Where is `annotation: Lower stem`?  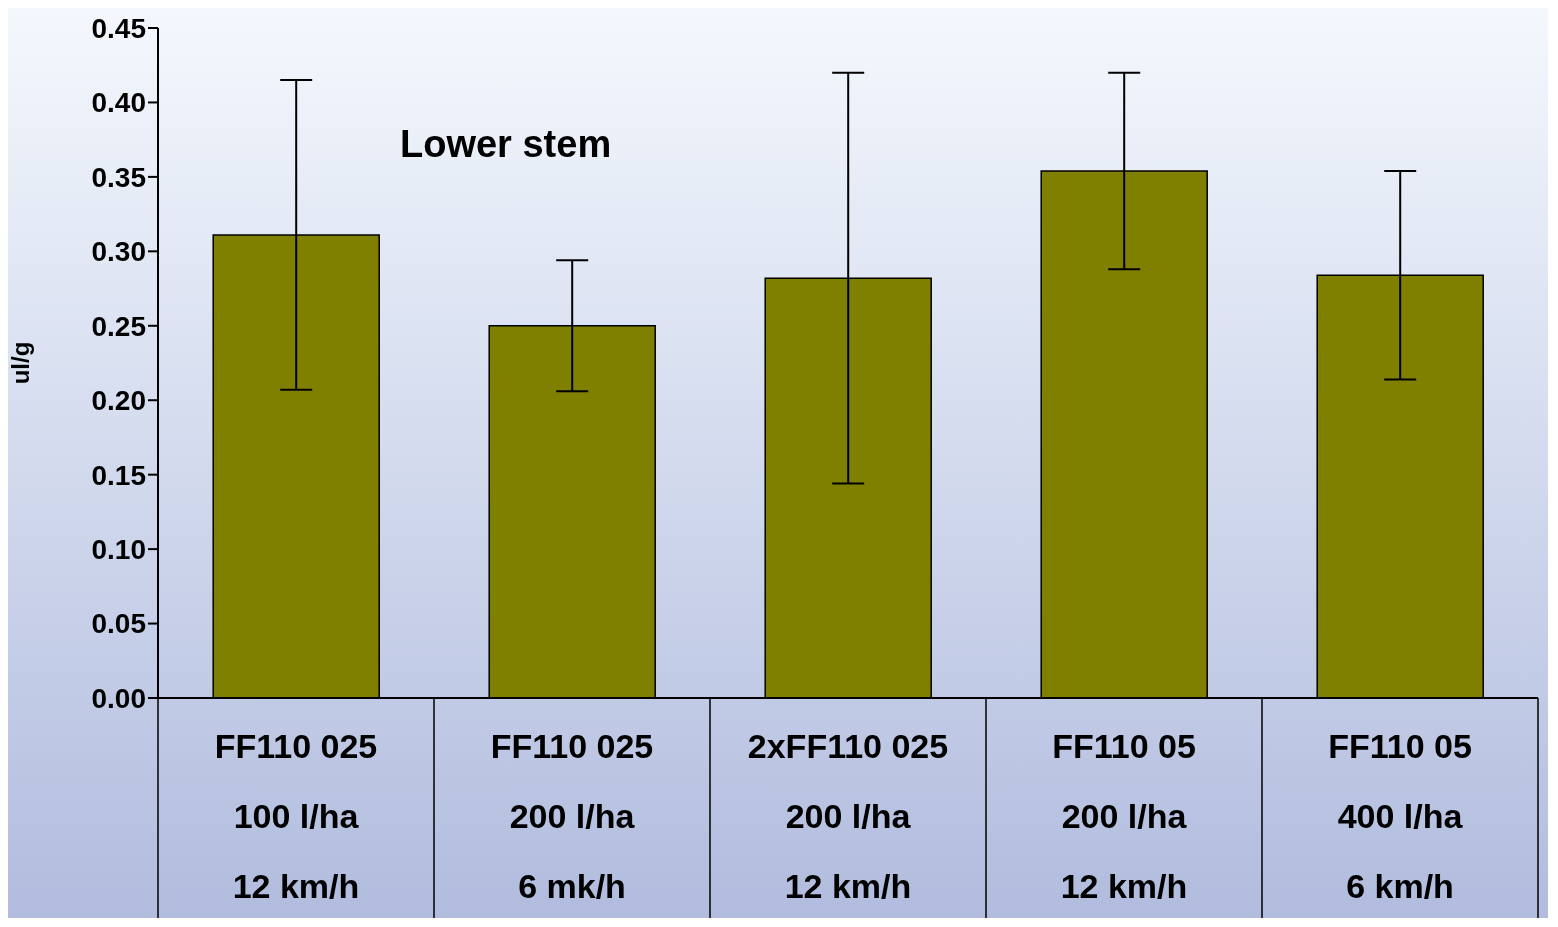
annotation: Lower stem is located at coordinates (506, 144).